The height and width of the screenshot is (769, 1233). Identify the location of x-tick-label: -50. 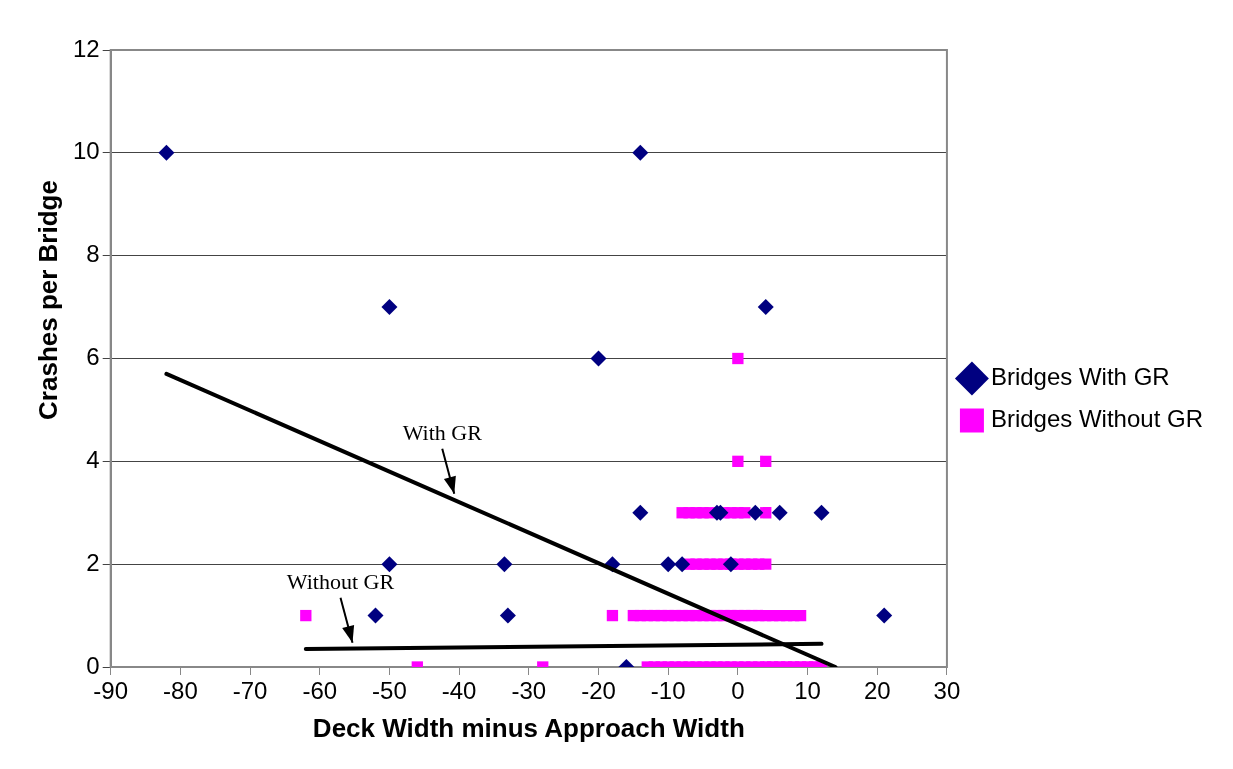
(389, 691).